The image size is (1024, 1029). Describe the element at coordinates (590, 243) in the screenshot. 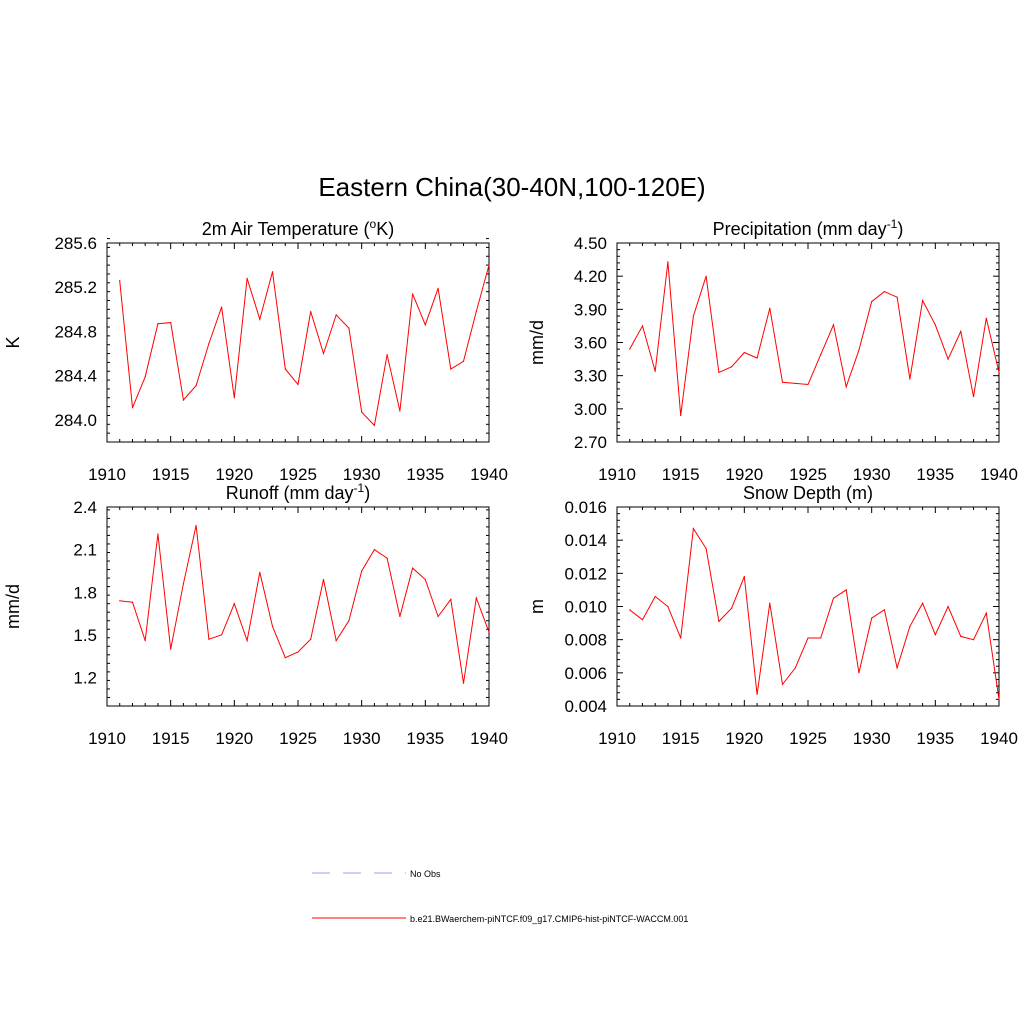

I see `y-tick-label: 4.50` at that location.